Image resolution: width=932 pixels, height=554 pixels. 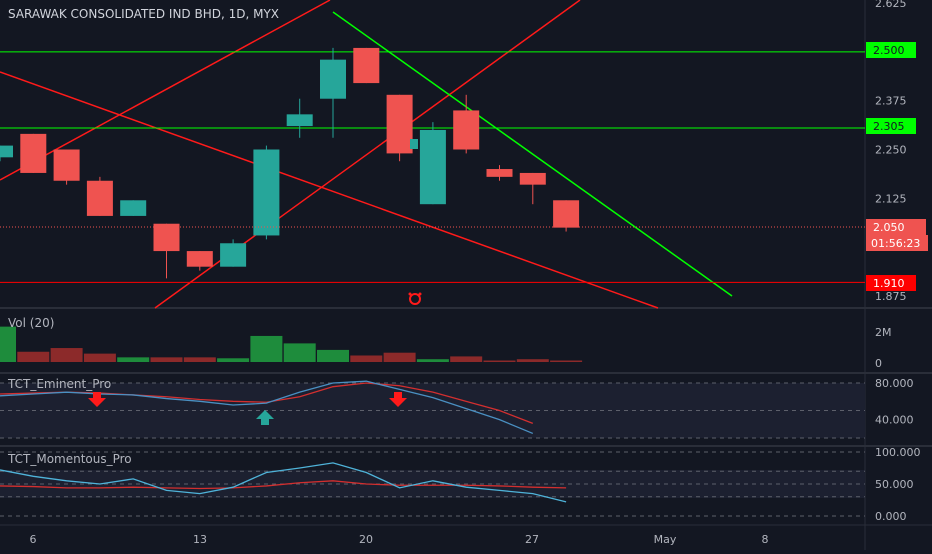 I want to click on svg-text: 1.910, so click(x=889, y=283).